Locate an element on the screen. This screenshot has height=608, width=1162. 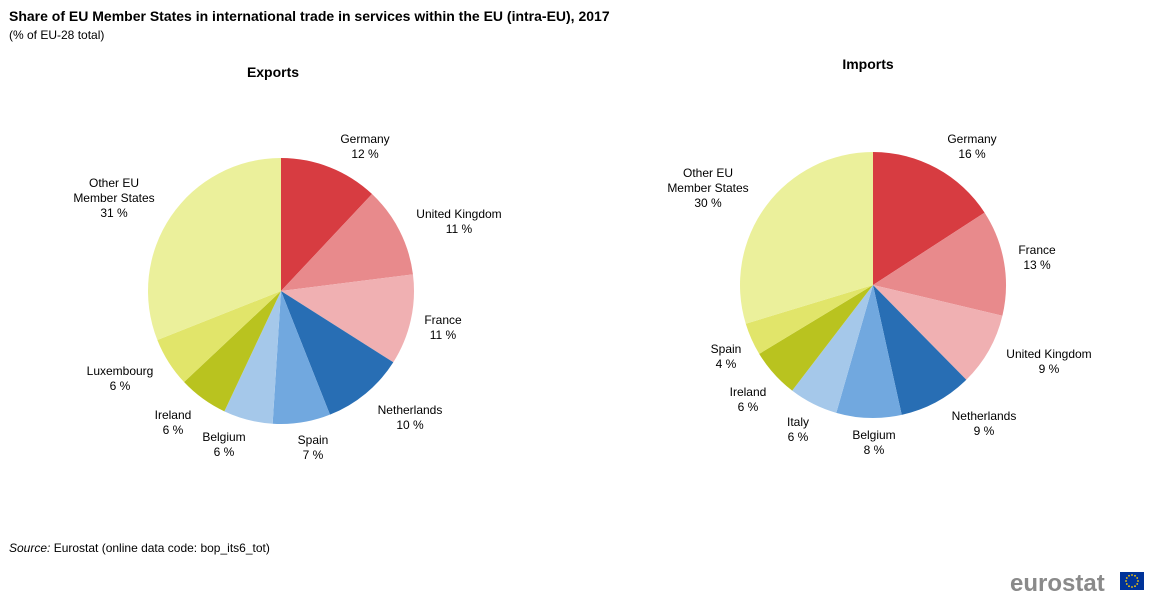
slice-label: Netherlands 9 % is located at coordinates (984, 423).